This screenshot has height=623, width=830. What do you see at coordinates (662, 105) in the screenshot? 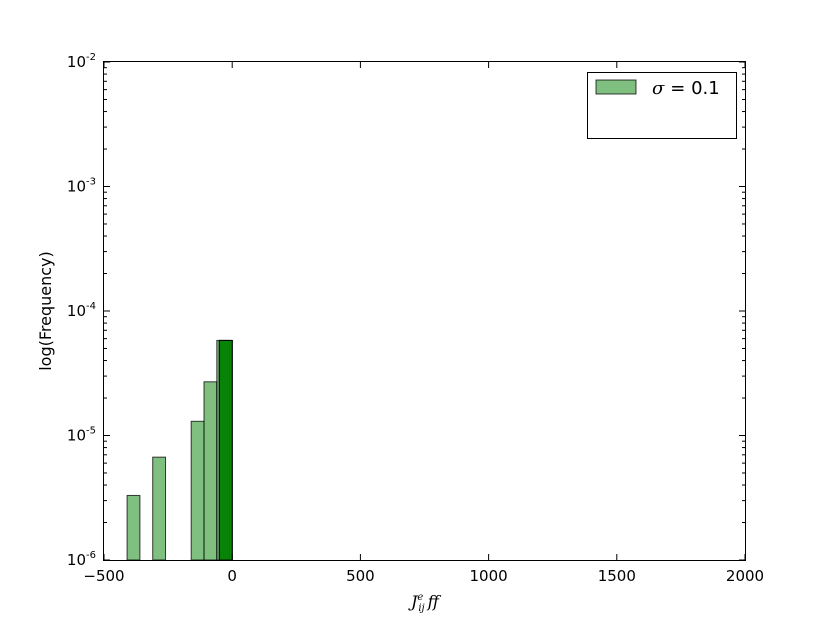
I see `legend: σ = 0.1` at bounding box center [662, 105].